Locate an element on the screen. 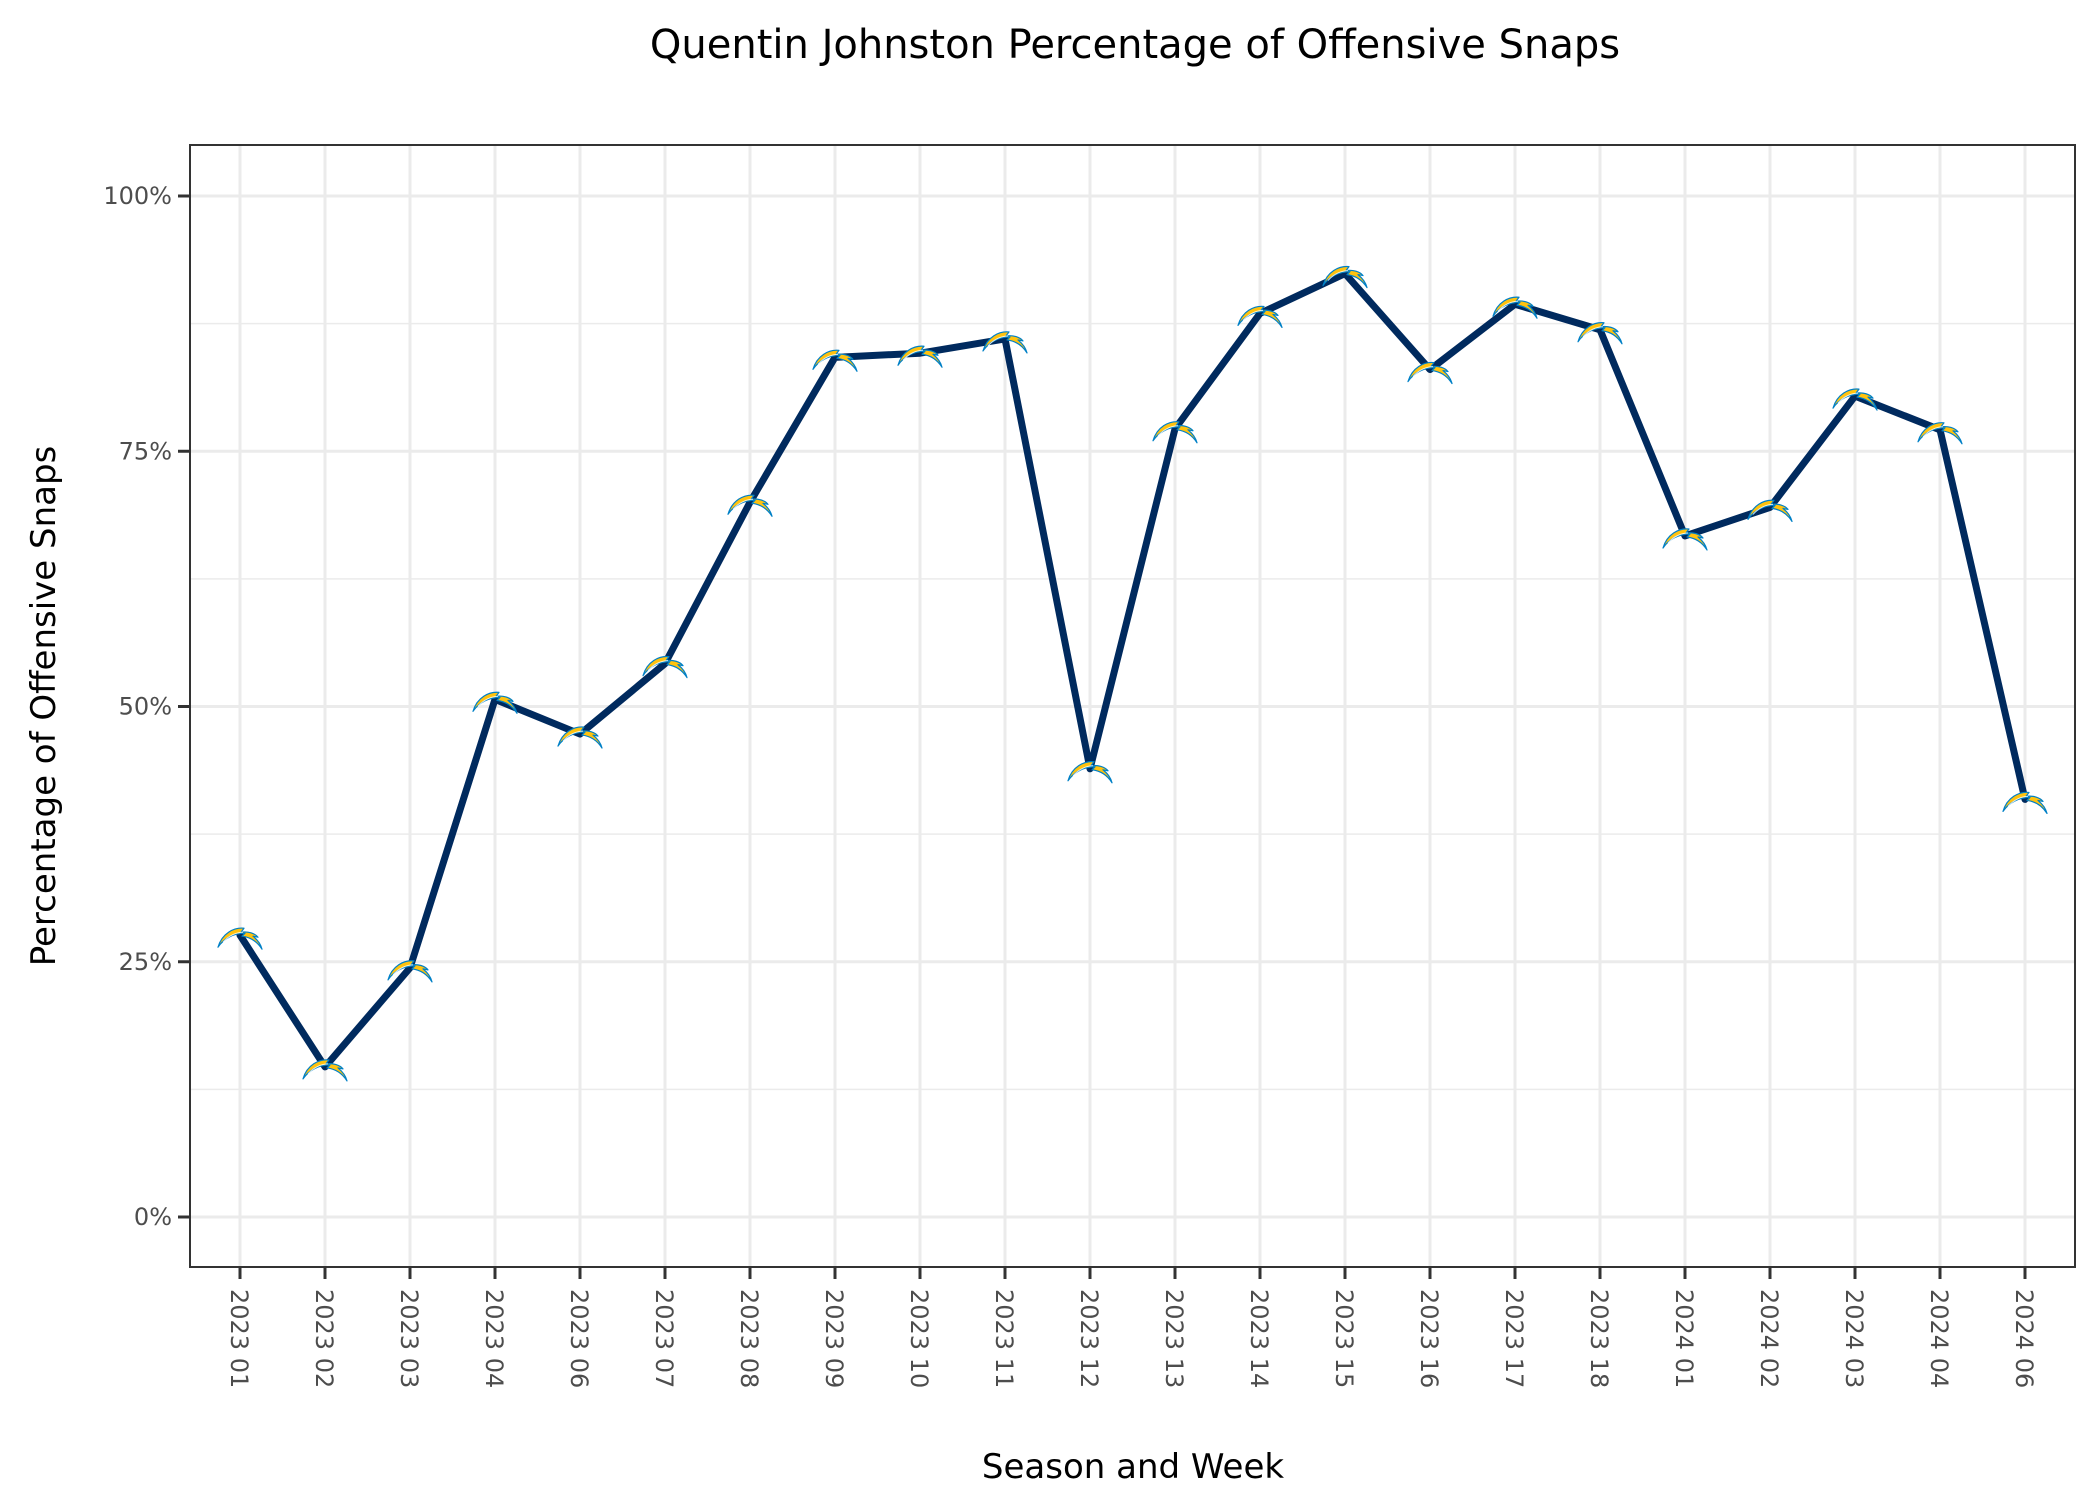 Image resolution: width=2100 pixels, height=1500 pixels. y-tick-label: 25% is located at coordinates (145, 962).